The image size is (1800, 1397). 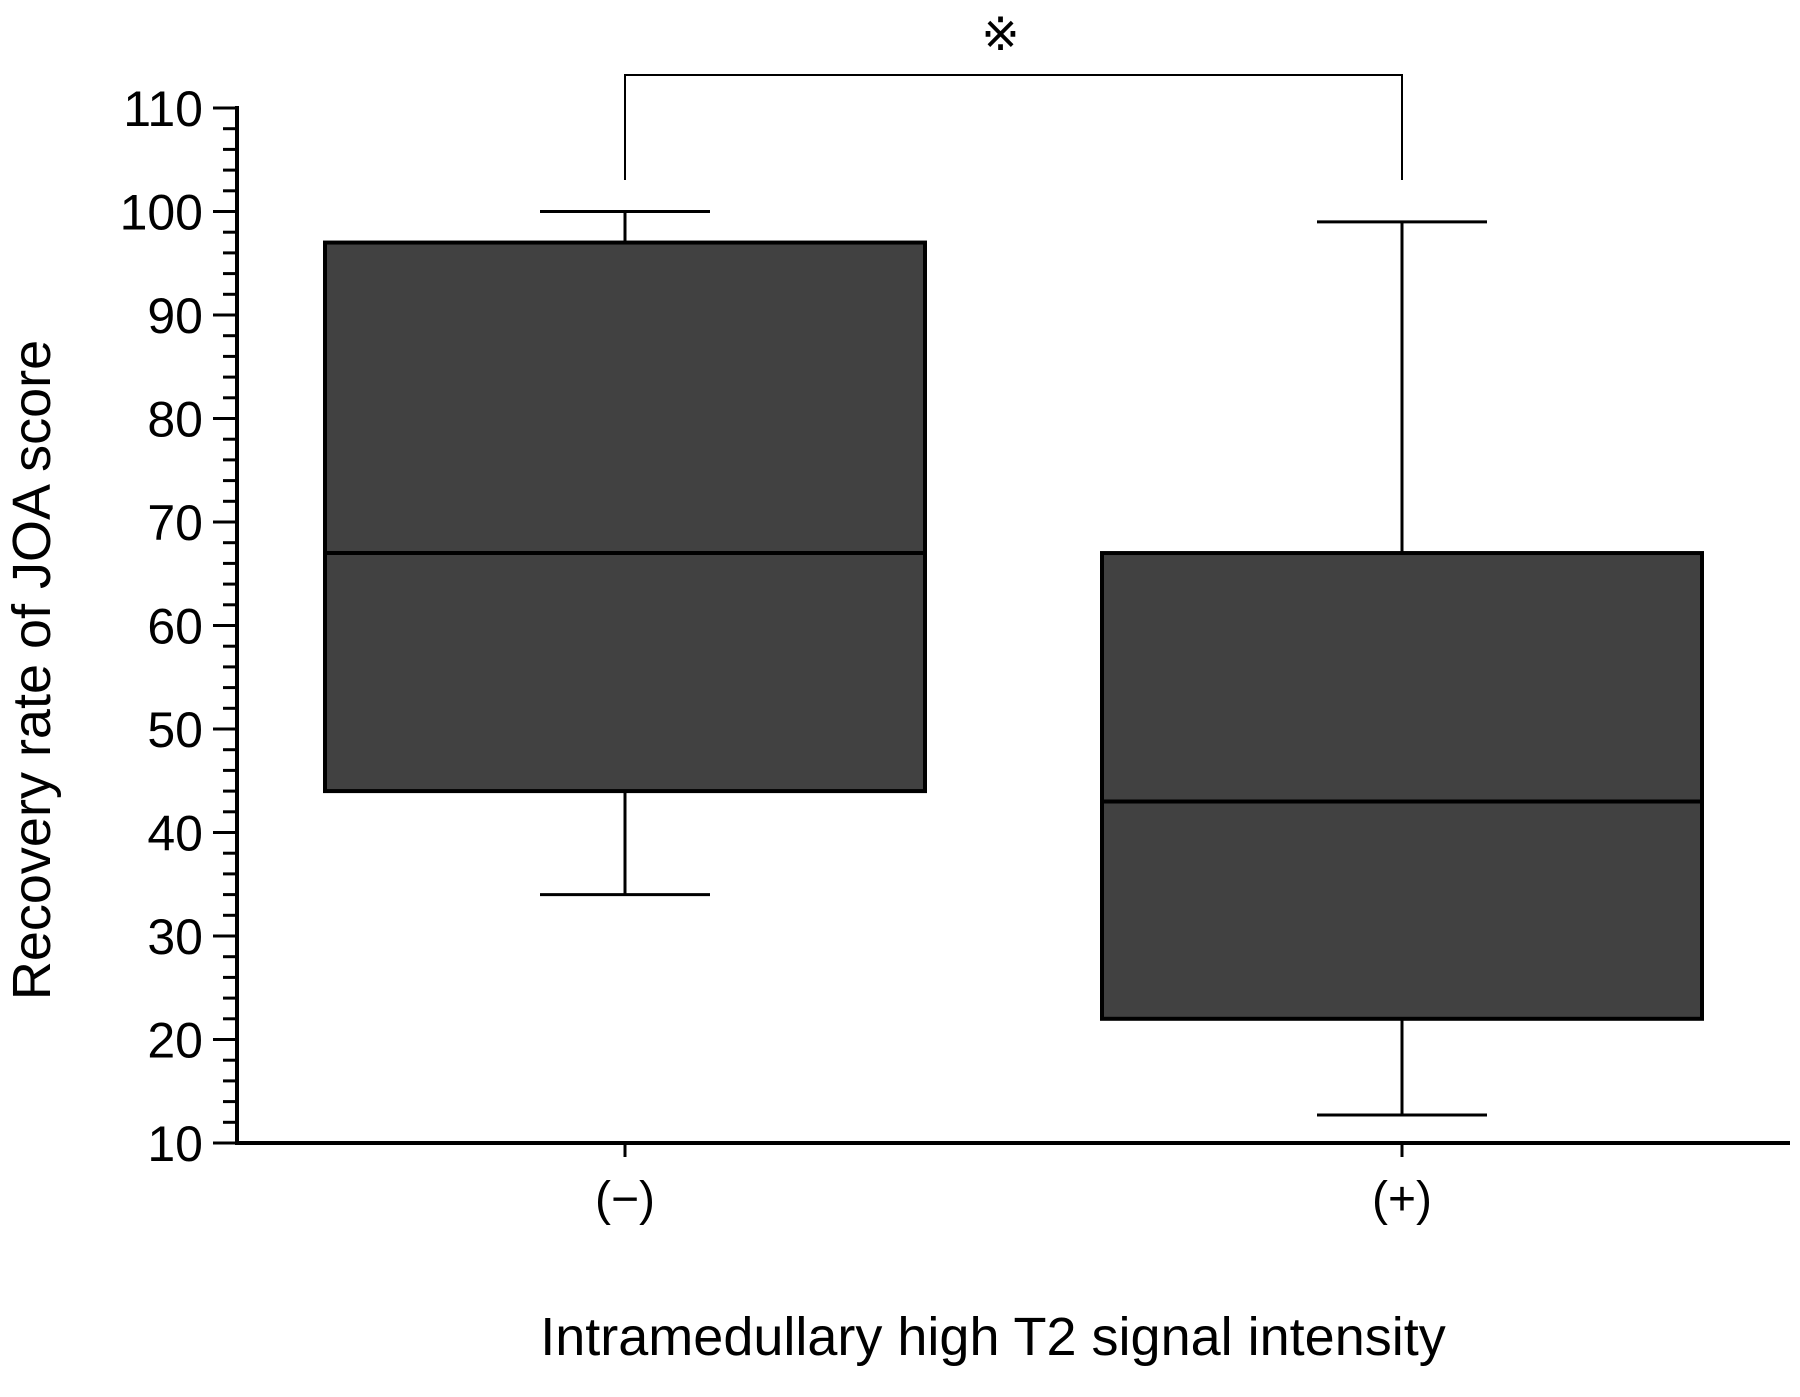 I want to click on significance-marker: ※, so click(x=1000, y=34).